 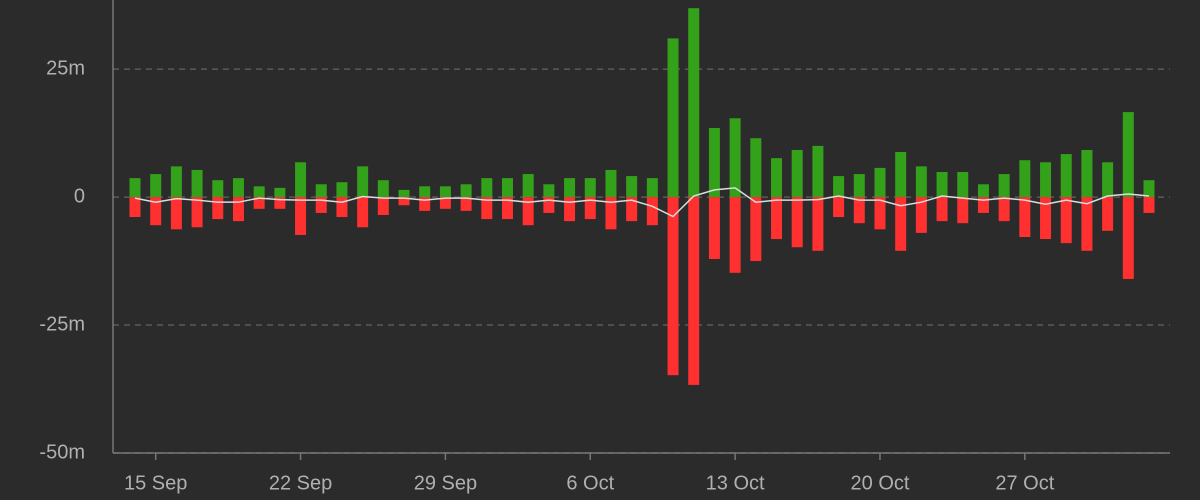 I want to click on y-tick-label: -25m, so click(x=62, y=324).